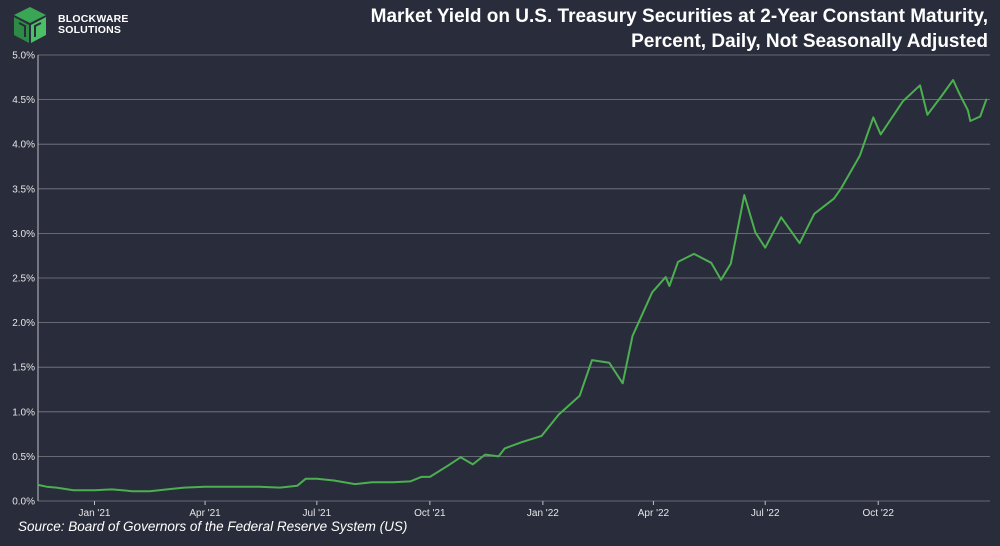 This screenshot has height=546, width=1000. What do you see at coordinates (95, 513) in the screenshot?
I see `x-tick-label: Jan '21` at bounding box center [95, 513].